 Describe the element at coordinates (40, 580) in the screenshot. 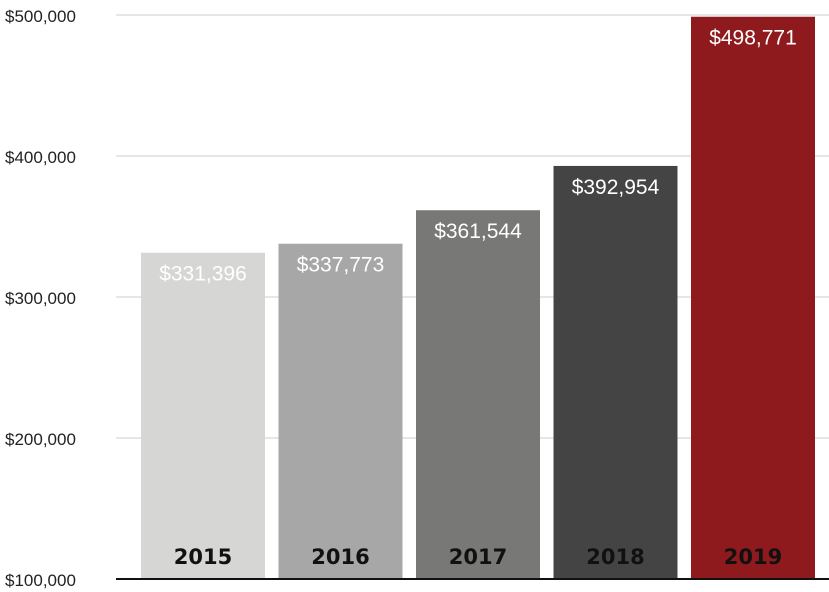

I see `y-tick-label-100000: $100,000` at that location.